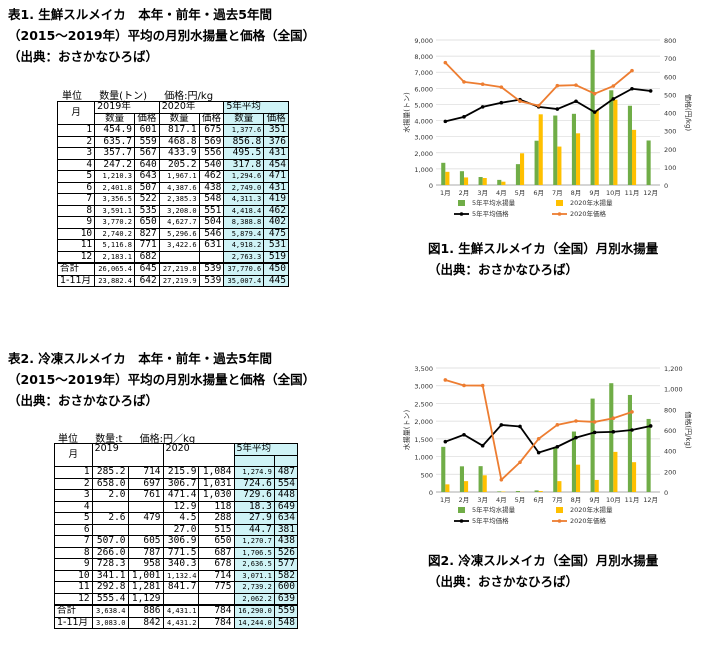  I want to click on caption-line: 表2. 冷凍スルメイカ 本年・前年・過去5年間, so click(140, 358).